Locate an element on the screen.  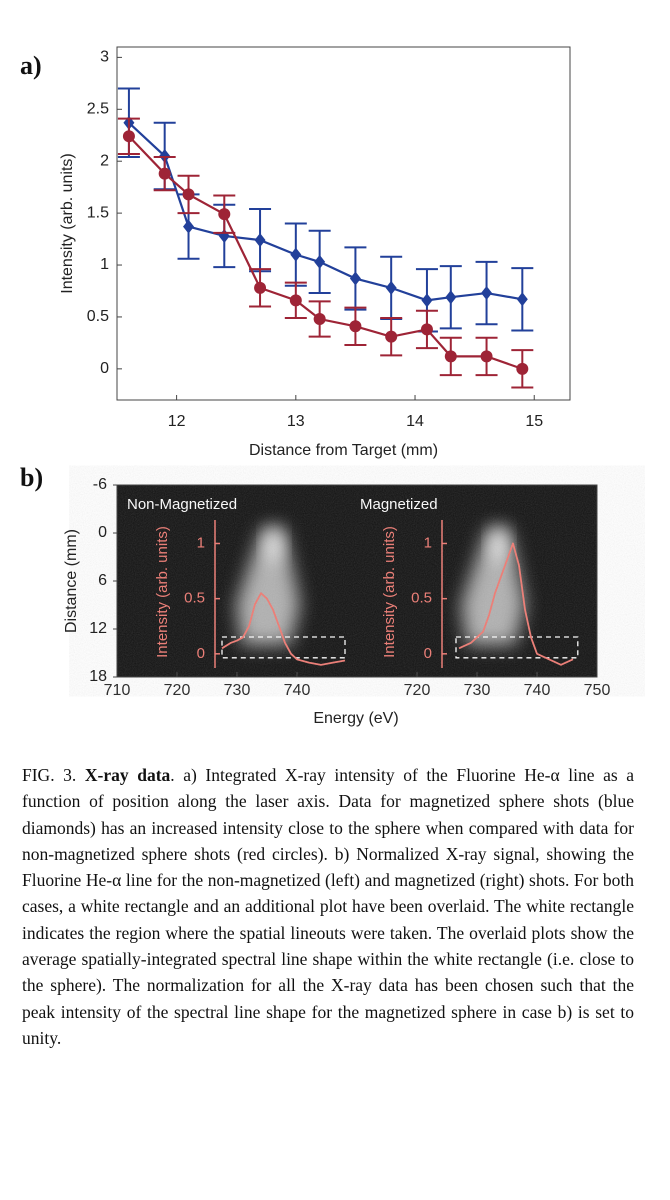
x-axis-label: Energy (eV) is located at coordinates (355, 718).